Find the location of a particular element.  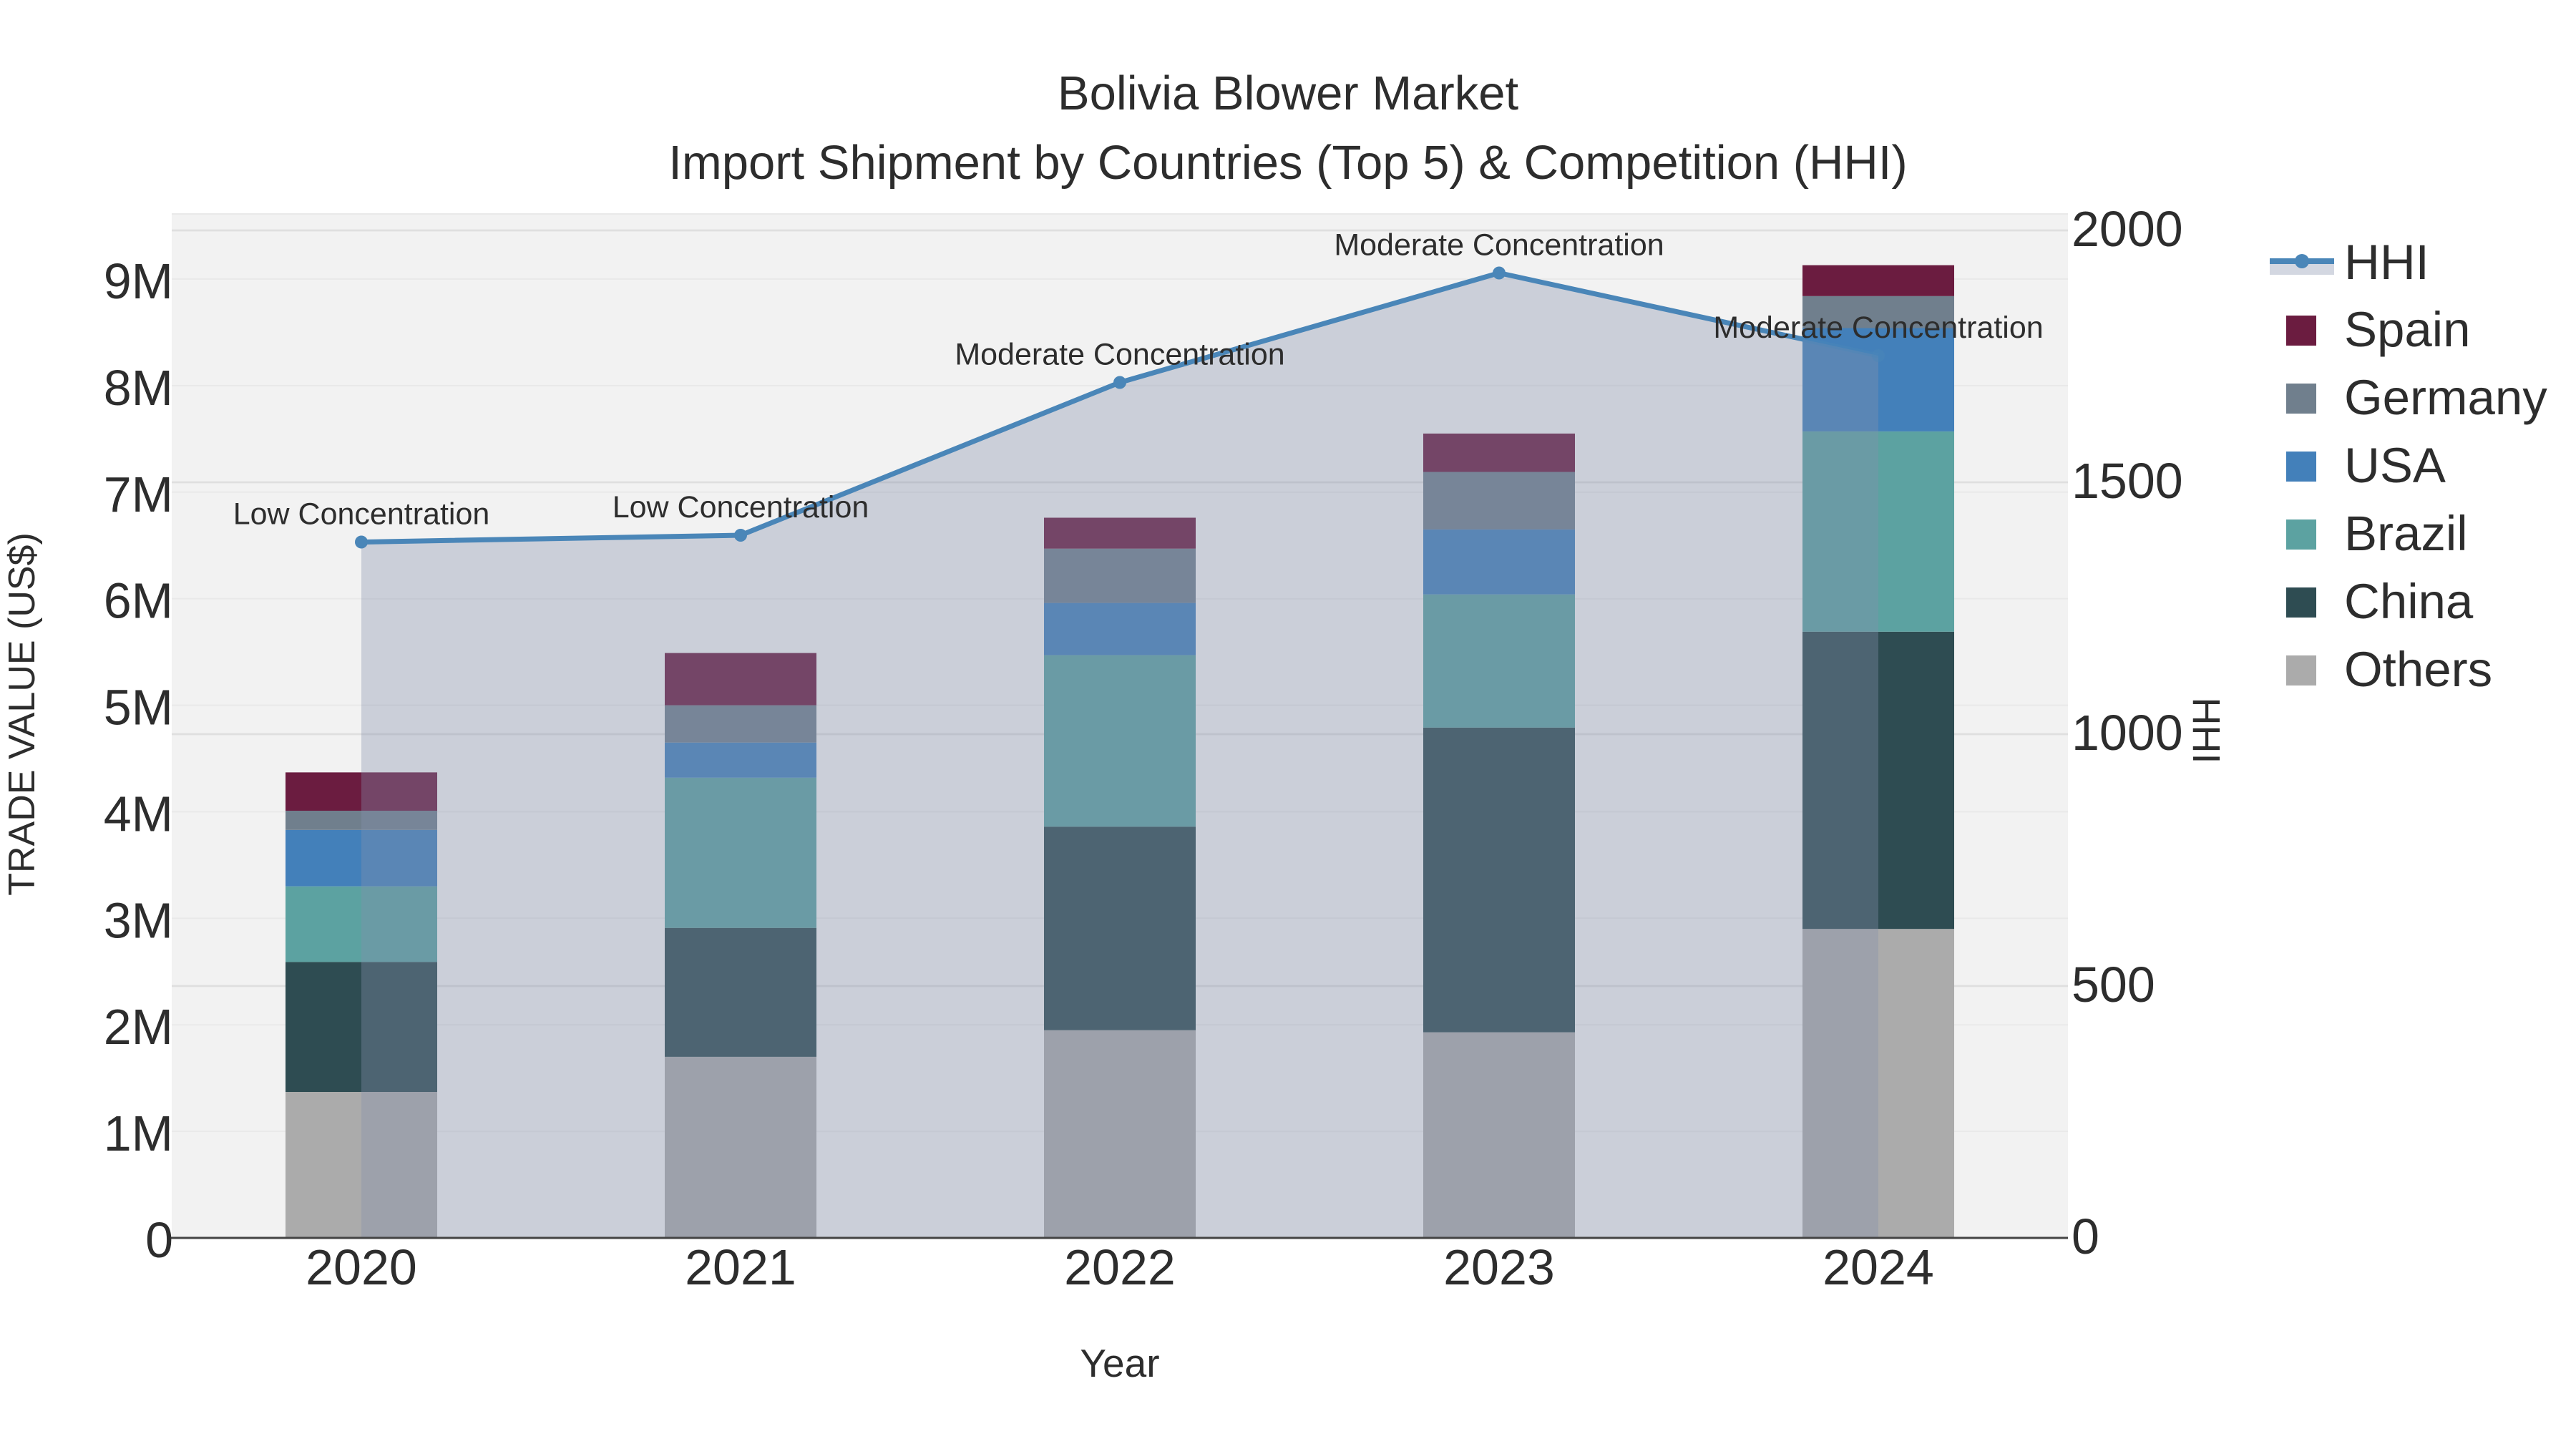

svg-text: 8M is located at coordinates (138, 388).